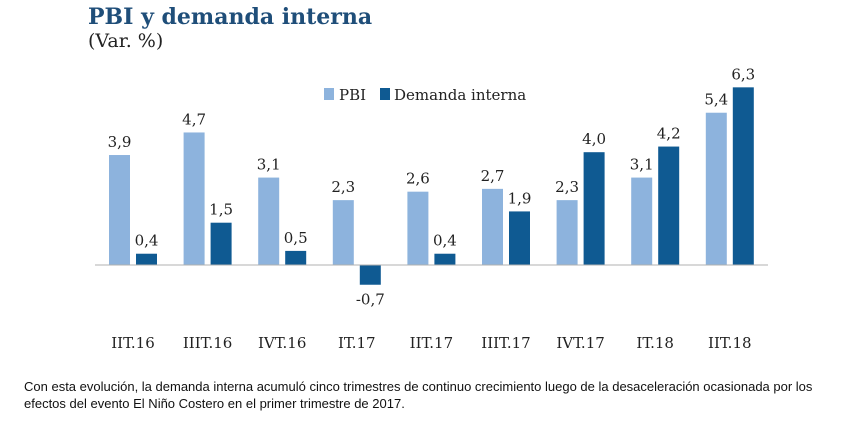 This screenshot has height=425, width=859. Describe the element at coordinates (352, 95) in the screenshot. I see `legend-label-pbi: PBI` at that location.